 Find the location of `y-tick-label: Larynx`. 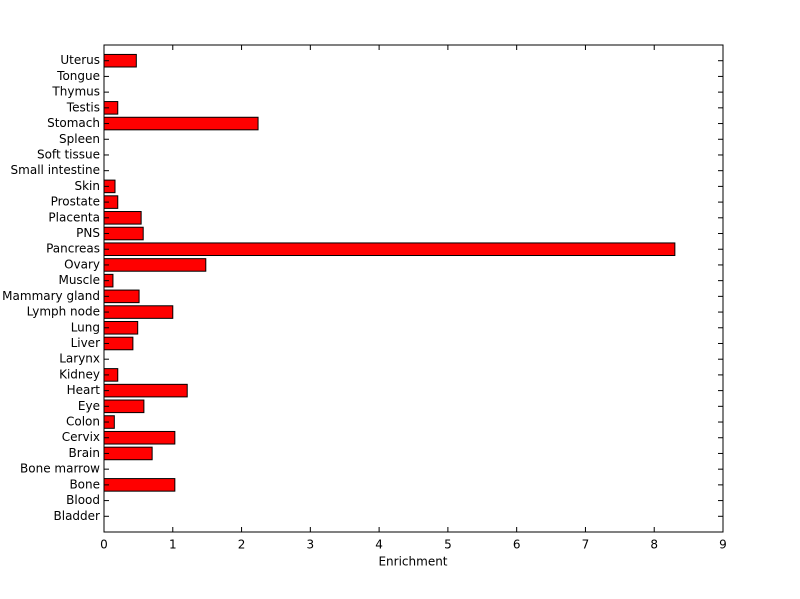

y-tick-label: Larynx is located at coordinates (79, 359).